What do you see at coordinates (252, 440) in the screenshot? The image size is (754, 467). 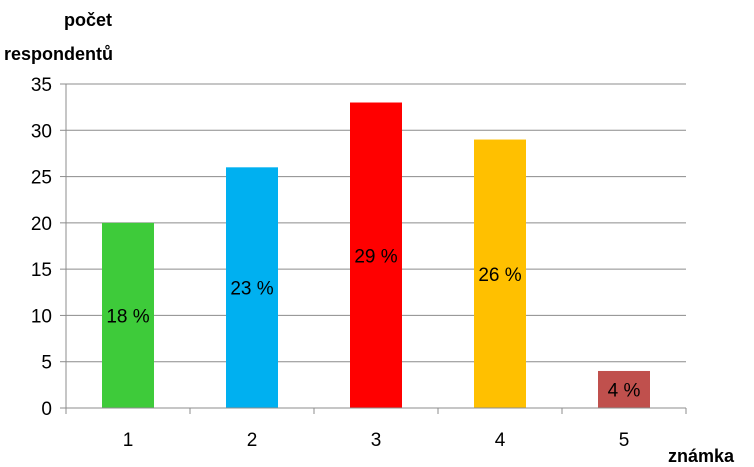 I see `x-tick-label: 2` at bounding box center [252, 440].